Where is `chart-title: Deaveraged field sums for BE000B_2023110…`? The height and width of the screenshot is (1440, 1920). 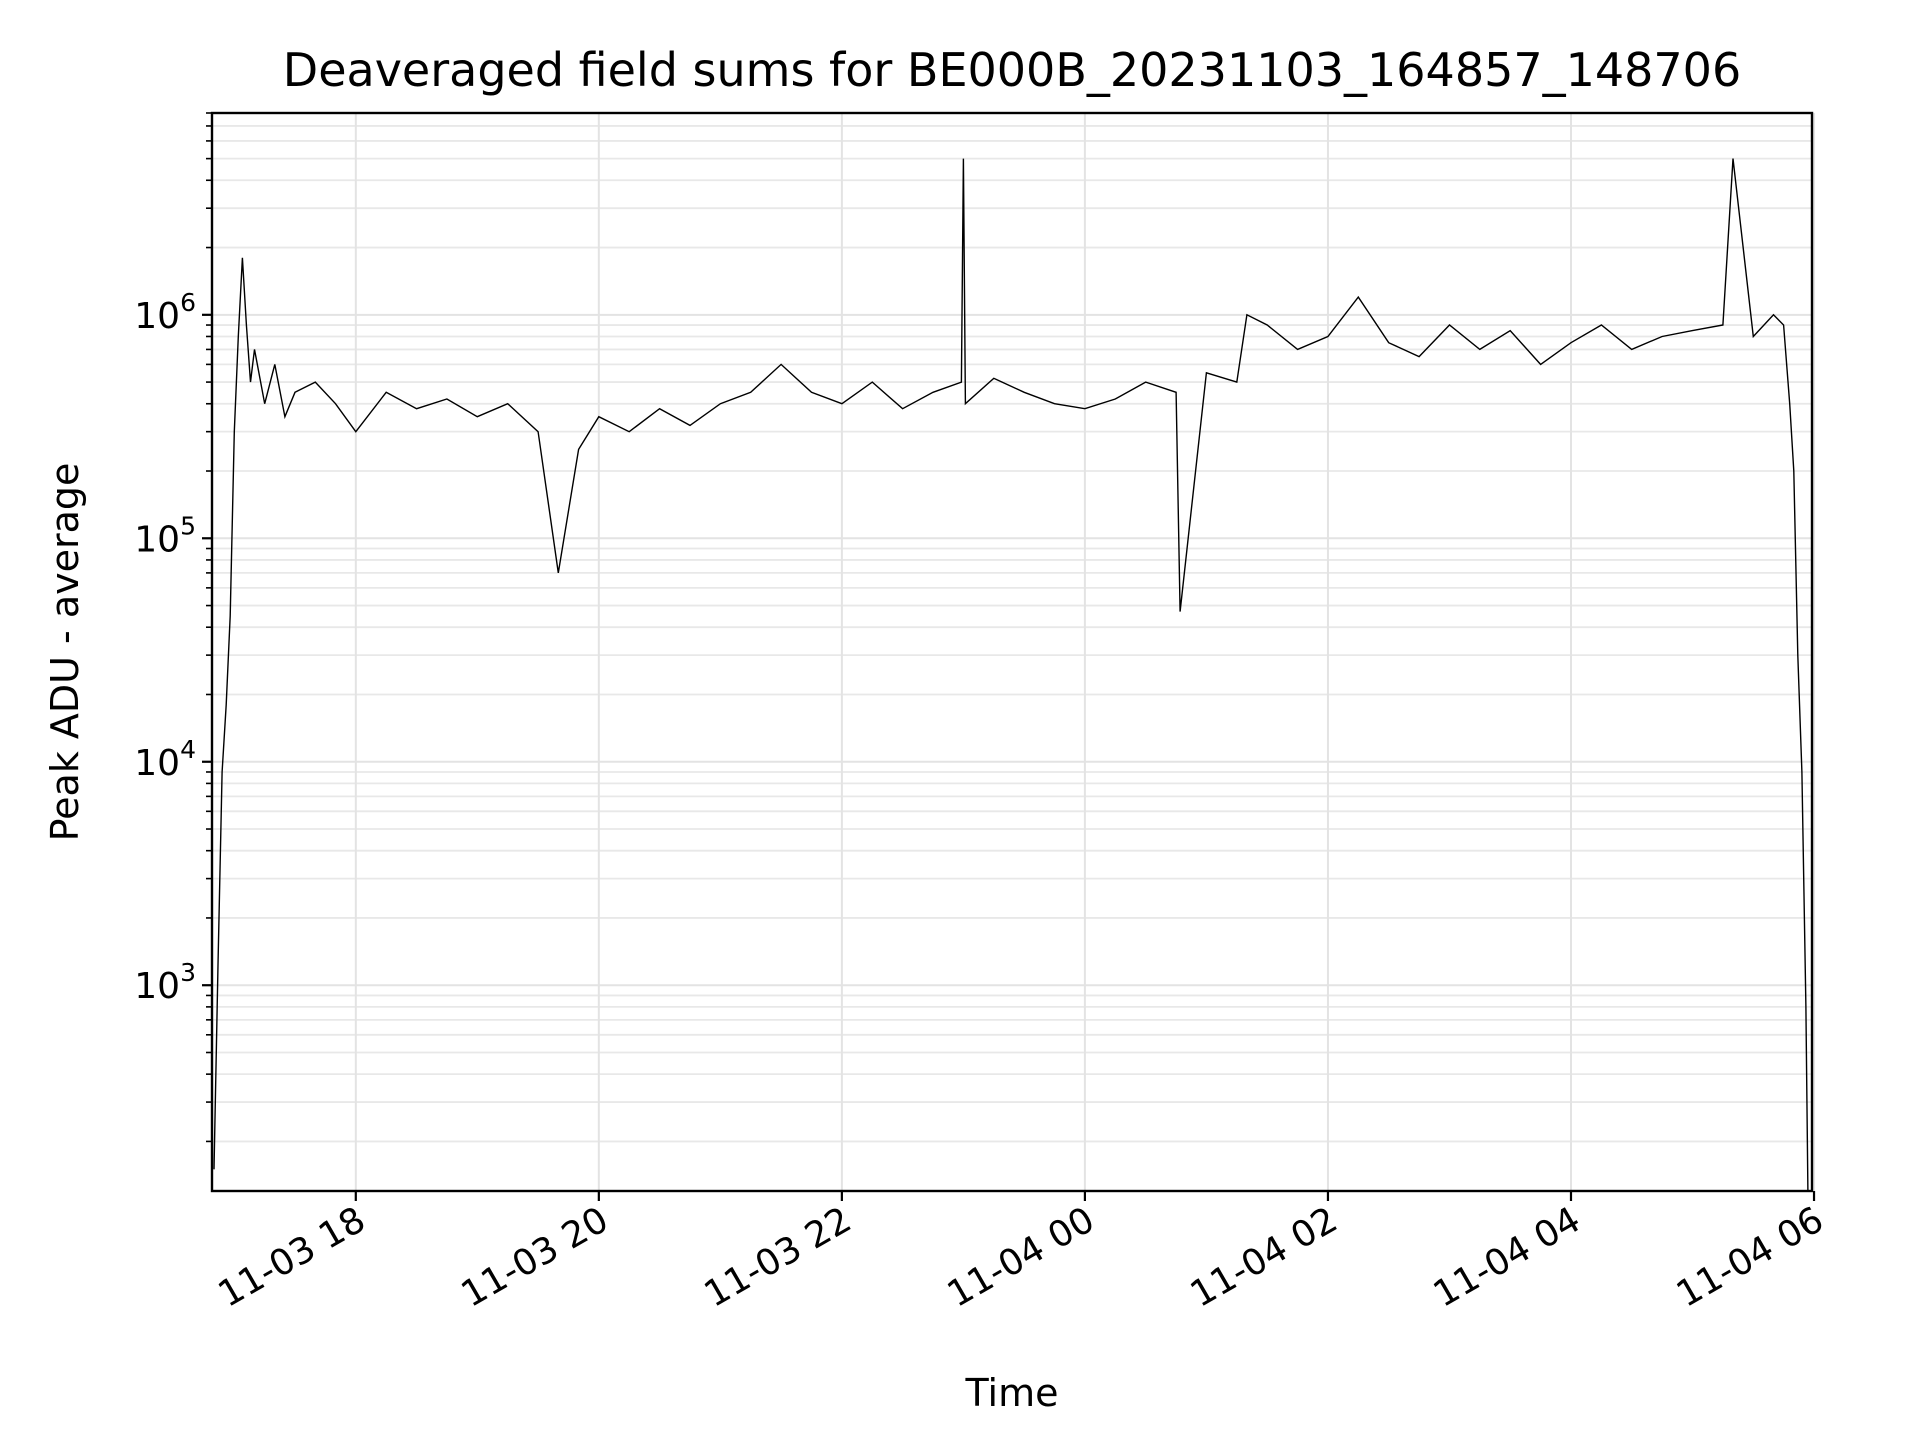
chart-title: Deaveraged field sums for BE000B_2023110… is located at coordinates (1012, 70).